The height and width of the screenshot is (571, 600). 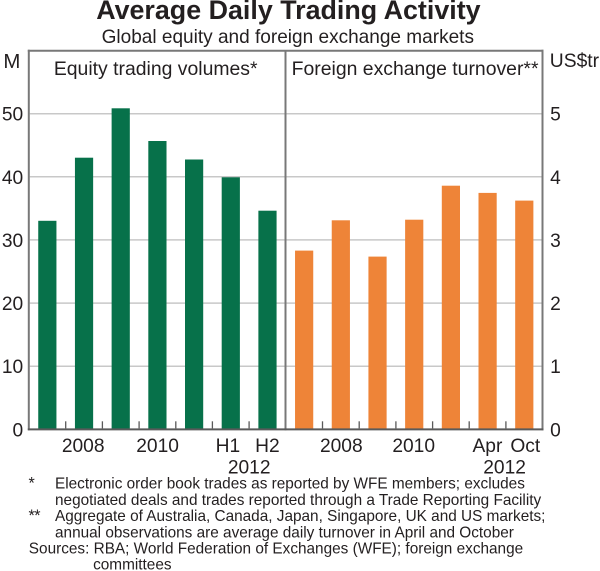 I want to click on svg-text: Foreign exchange turnover**, so click(x=415, y=69).